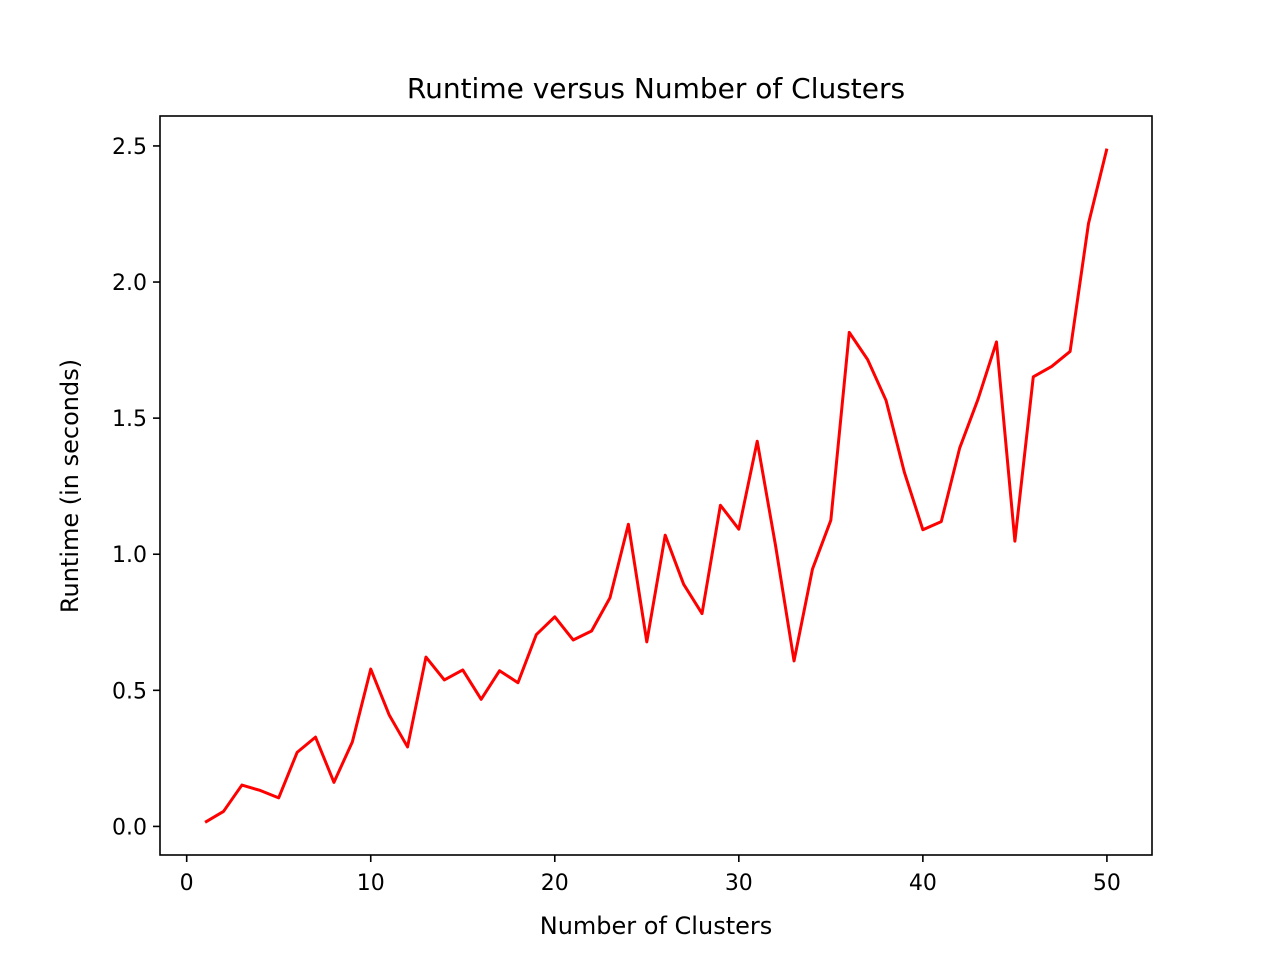  Describe the element at coordinates (129, 147) in the screenshot. I see `y-tick-label: 2.5` at that location.